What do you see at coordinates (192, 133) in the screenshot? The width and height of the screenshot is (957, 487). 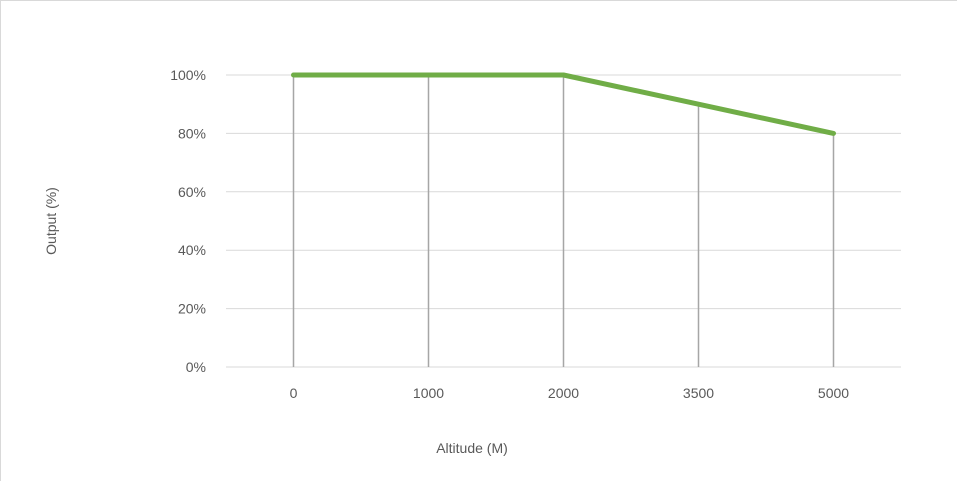 I see `y-tick-label: 80%` at bounding box center [192, 133].